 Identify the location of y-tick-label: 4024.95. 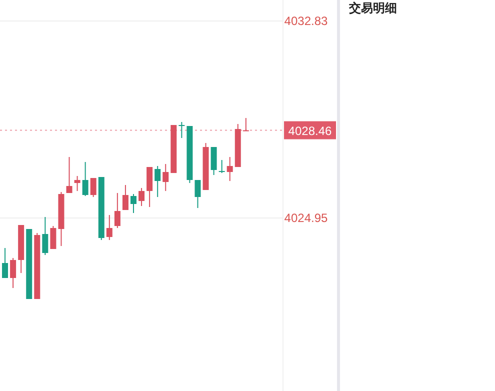
(306, 218).